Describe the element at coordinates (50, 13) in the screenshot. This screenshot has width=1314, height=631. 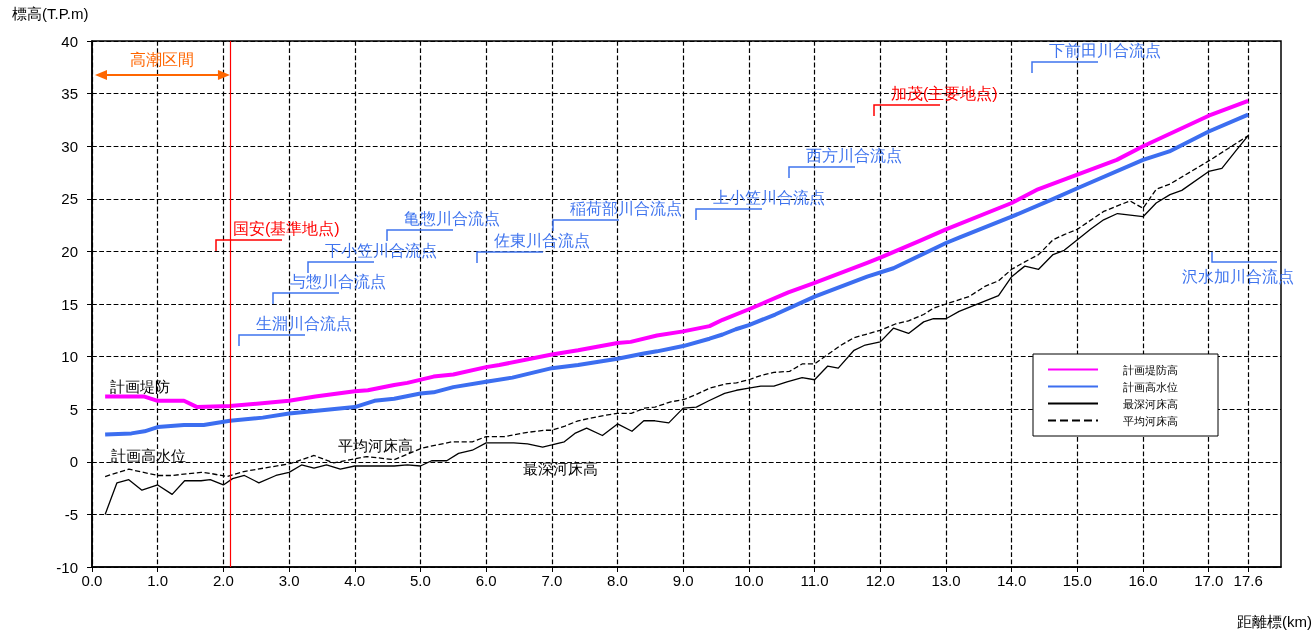
I see `y-axis-title: 標高(T.P.m)` at that location.